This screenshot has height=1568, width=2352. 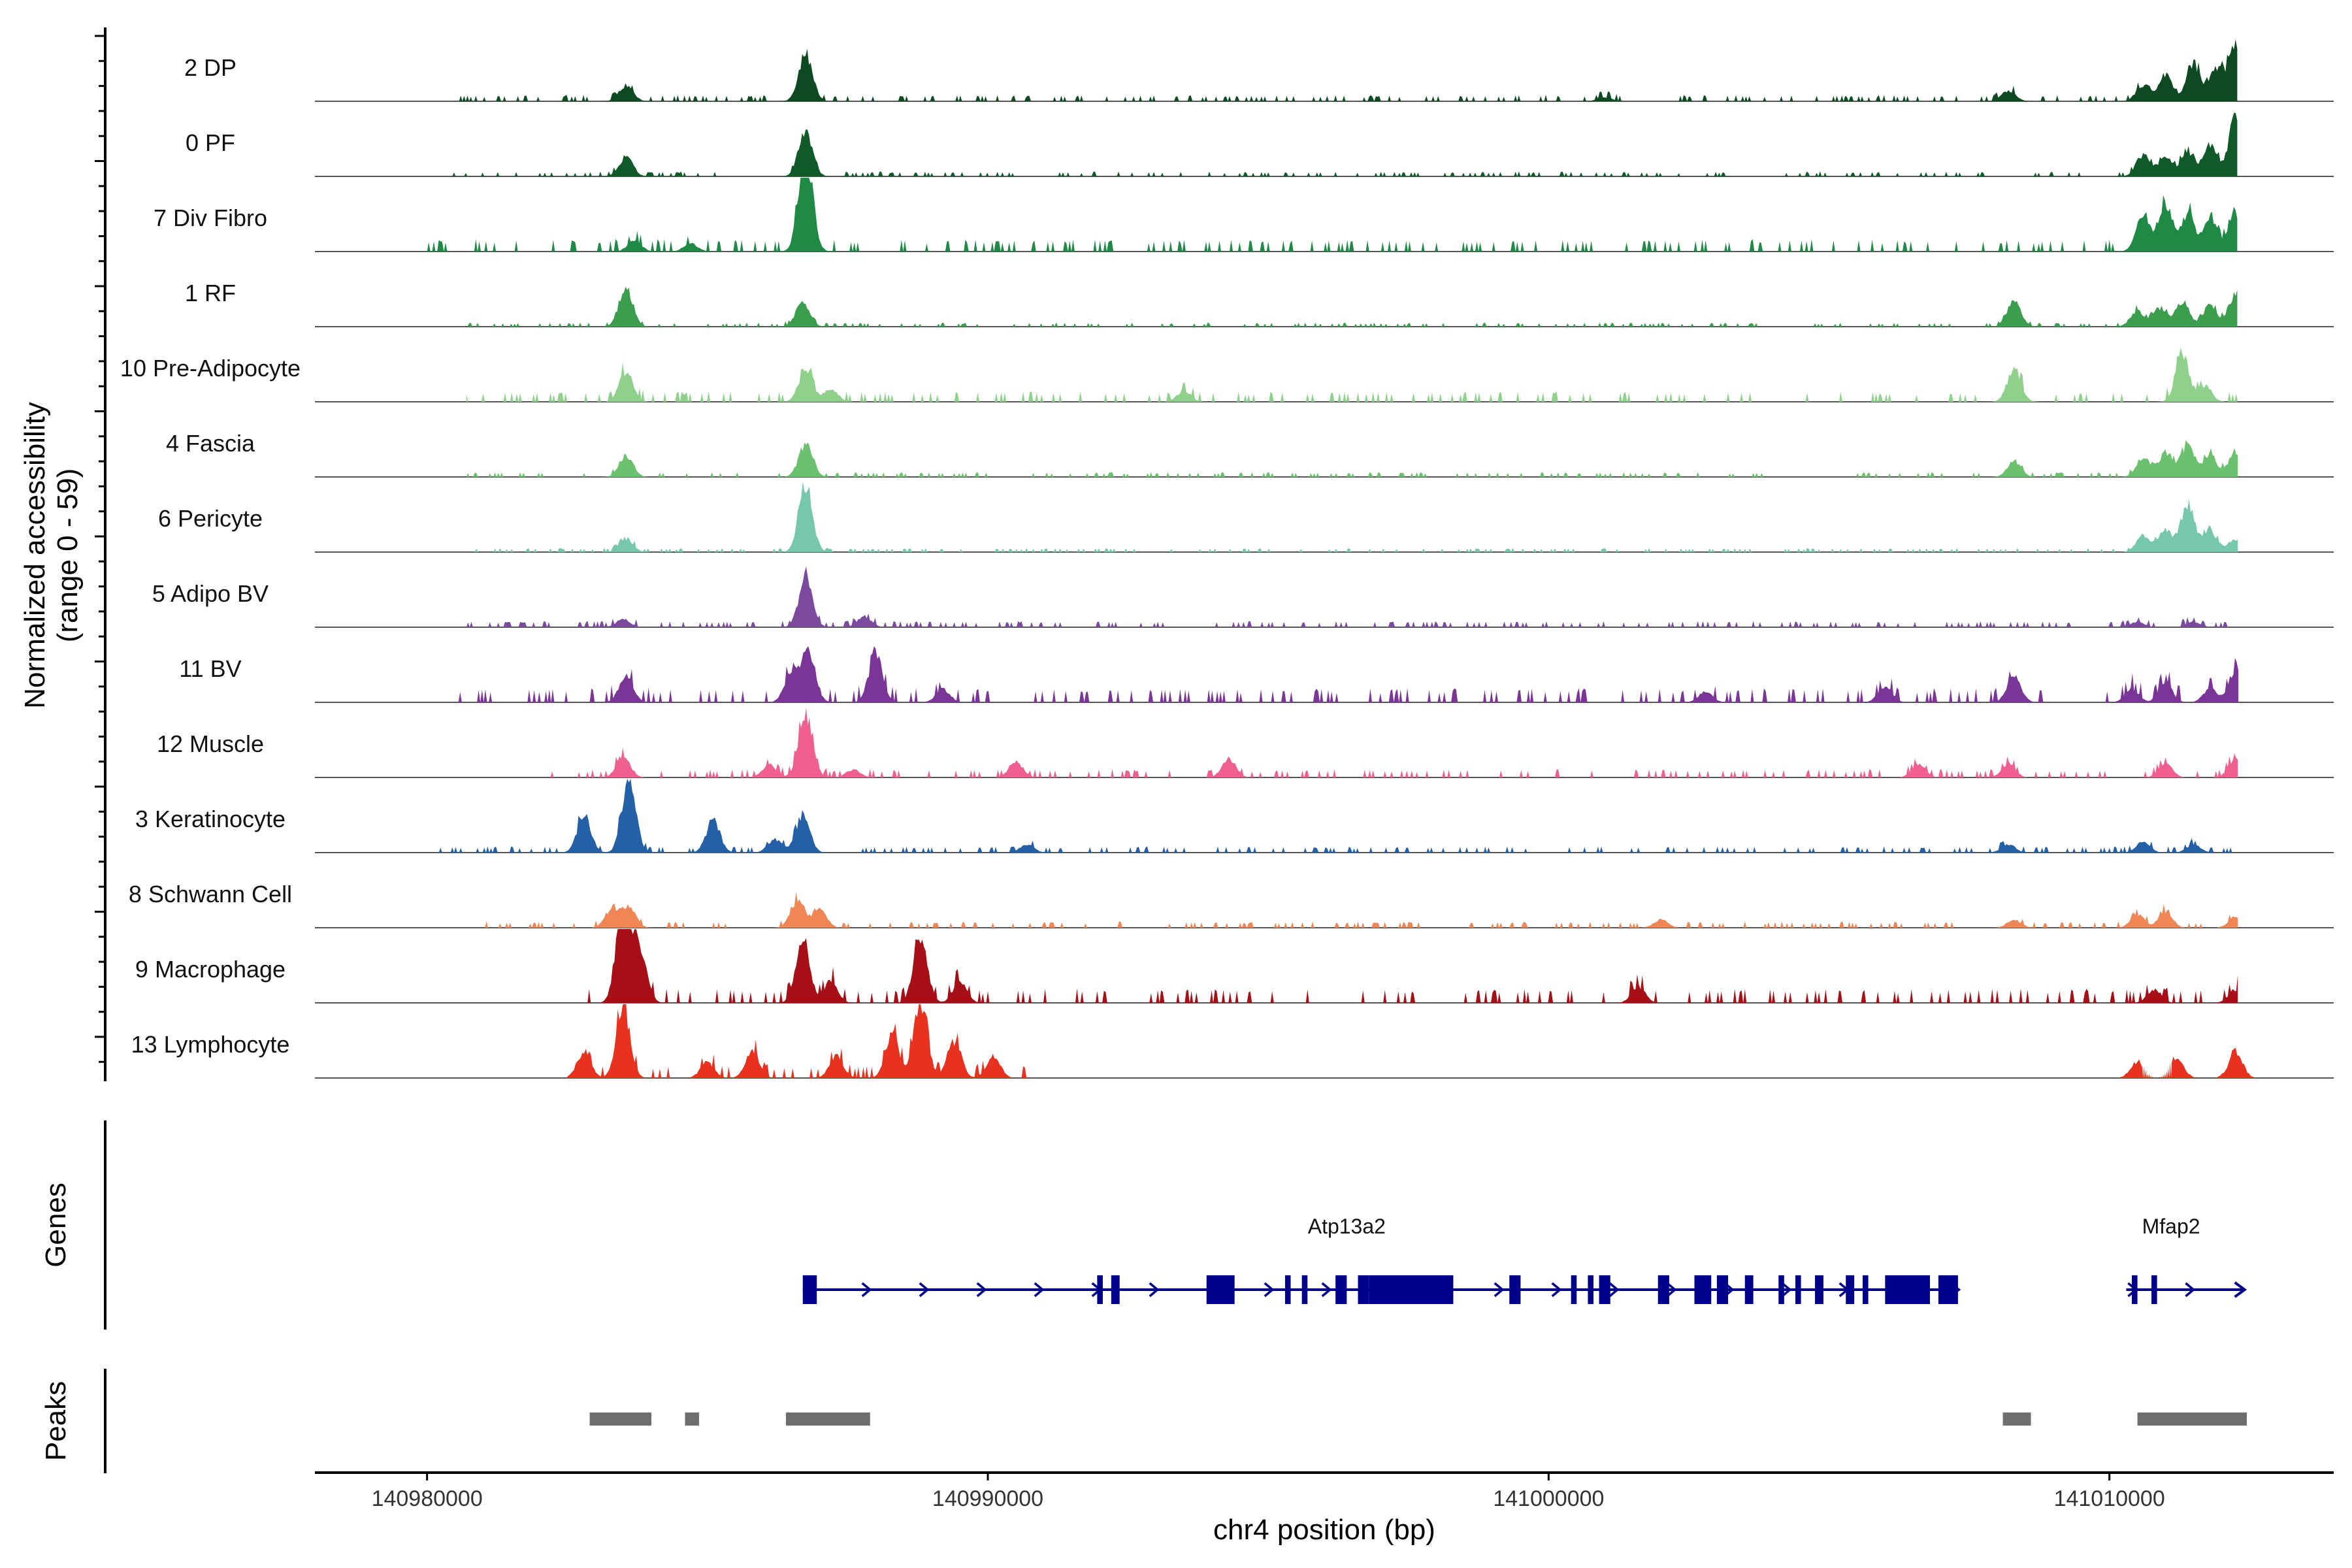 I want to click on track-label: 3 Keratinocyte, so click(x=210, y=819).